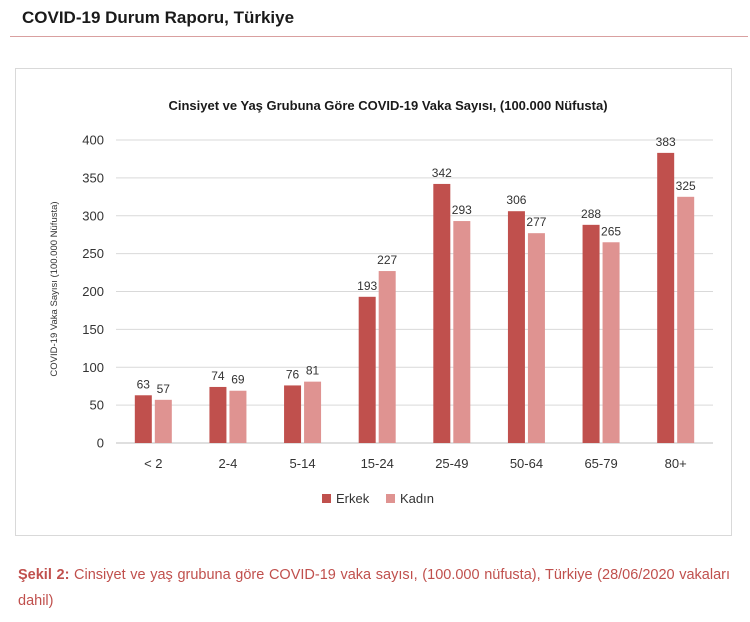 Image resolution: width=750 pixels, height=622 pixels. Describe the element at coordinates (415, 463) in the screenshot. I see `x-axis: < 2 2-4 5-14 15-24 25-49 50-64 65-79 80+` at that location.